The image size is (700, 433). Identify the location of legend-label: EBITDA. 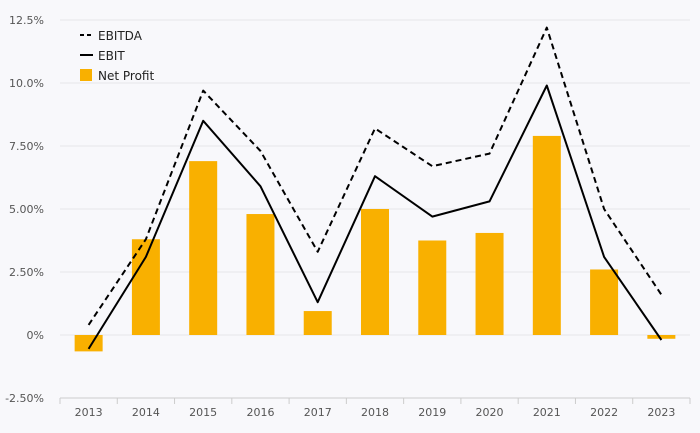
(120, 36).